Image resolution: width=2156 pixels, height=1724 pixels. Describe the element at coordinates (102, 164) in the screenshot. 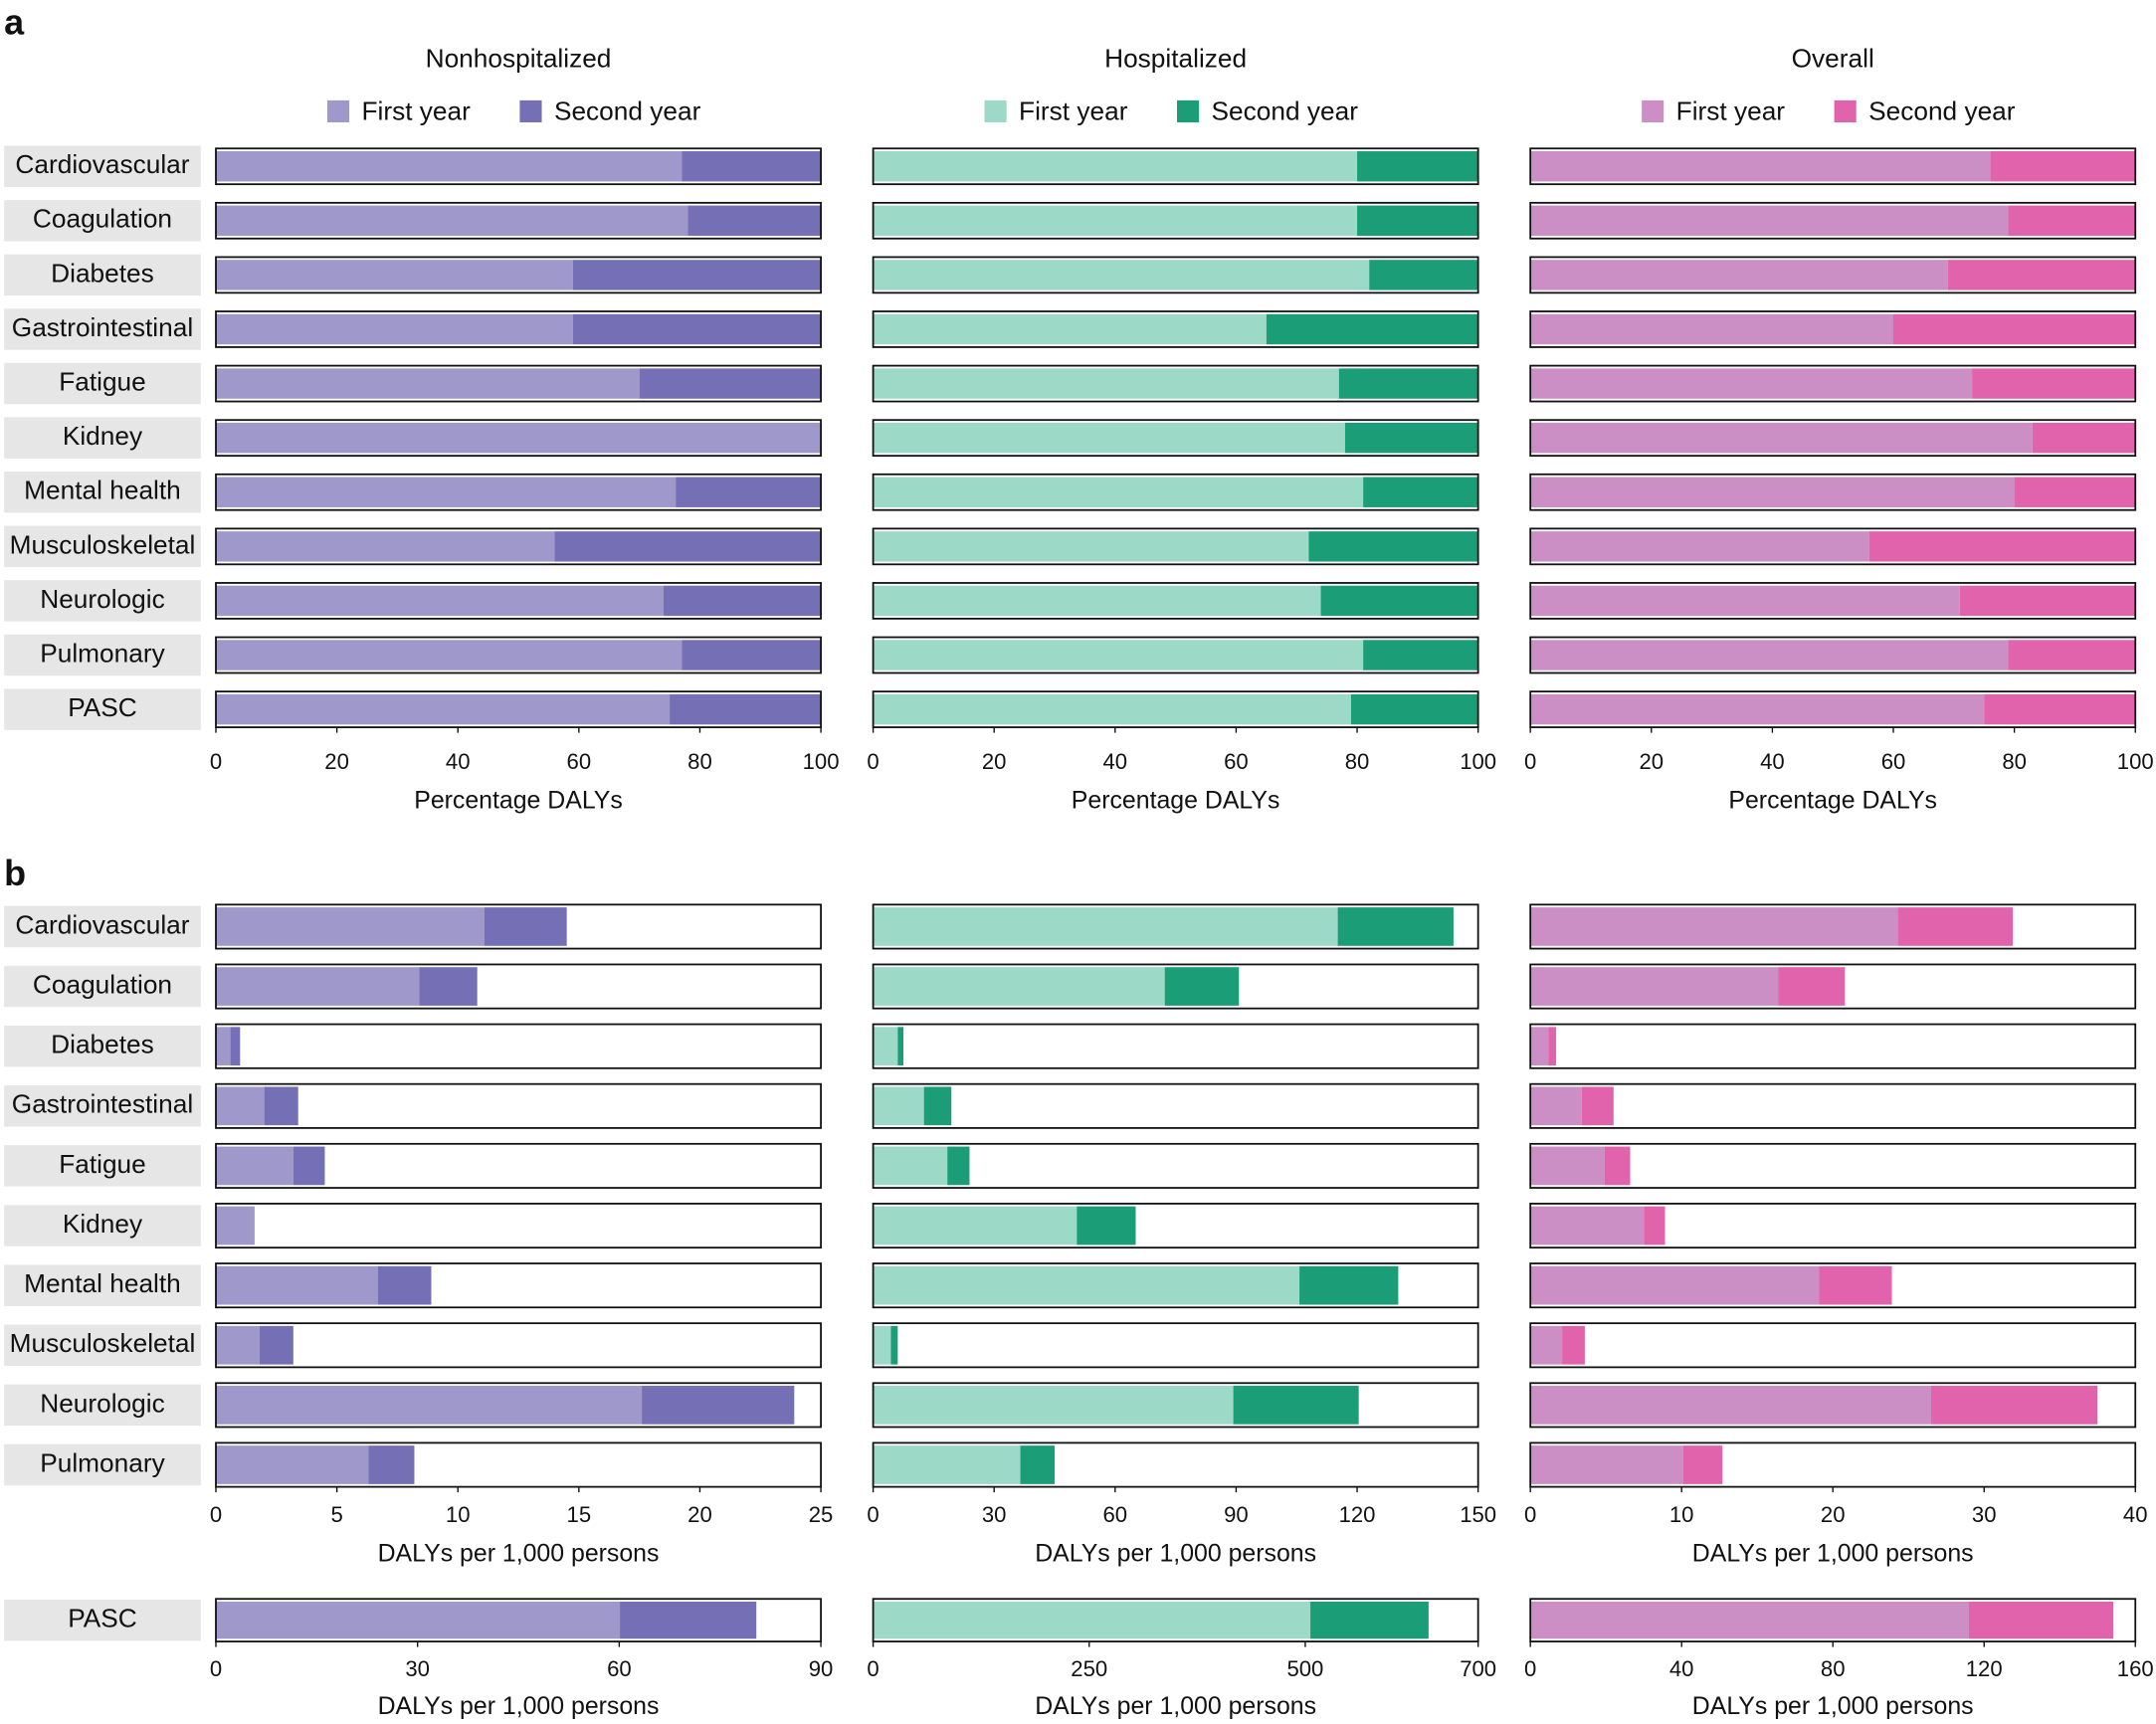

I see `category-label: Cardiovascular` at that location.